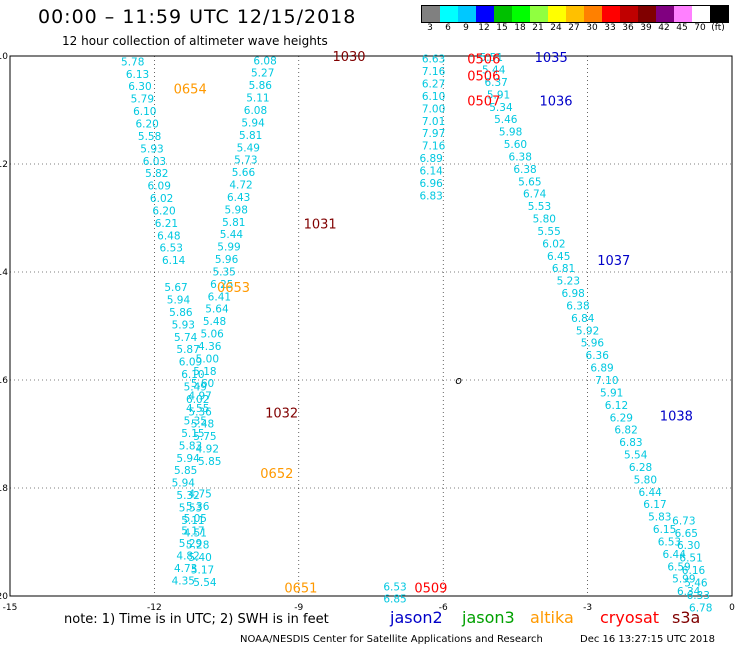 This screenshot has width=740, height=650. Describe the element at coordinates (625, 431) in the screenshot. I see `wave-height-value: 6.82` at that location.